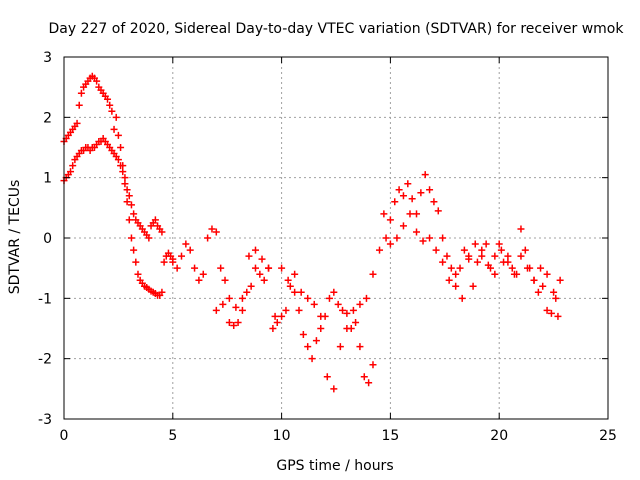 This screenshot has width=640, height=480. What do you see at coordinates (334, 466) in the screenshot?
I see `x-axis-label: GPS time / hours` at bounding box center [334, 466].